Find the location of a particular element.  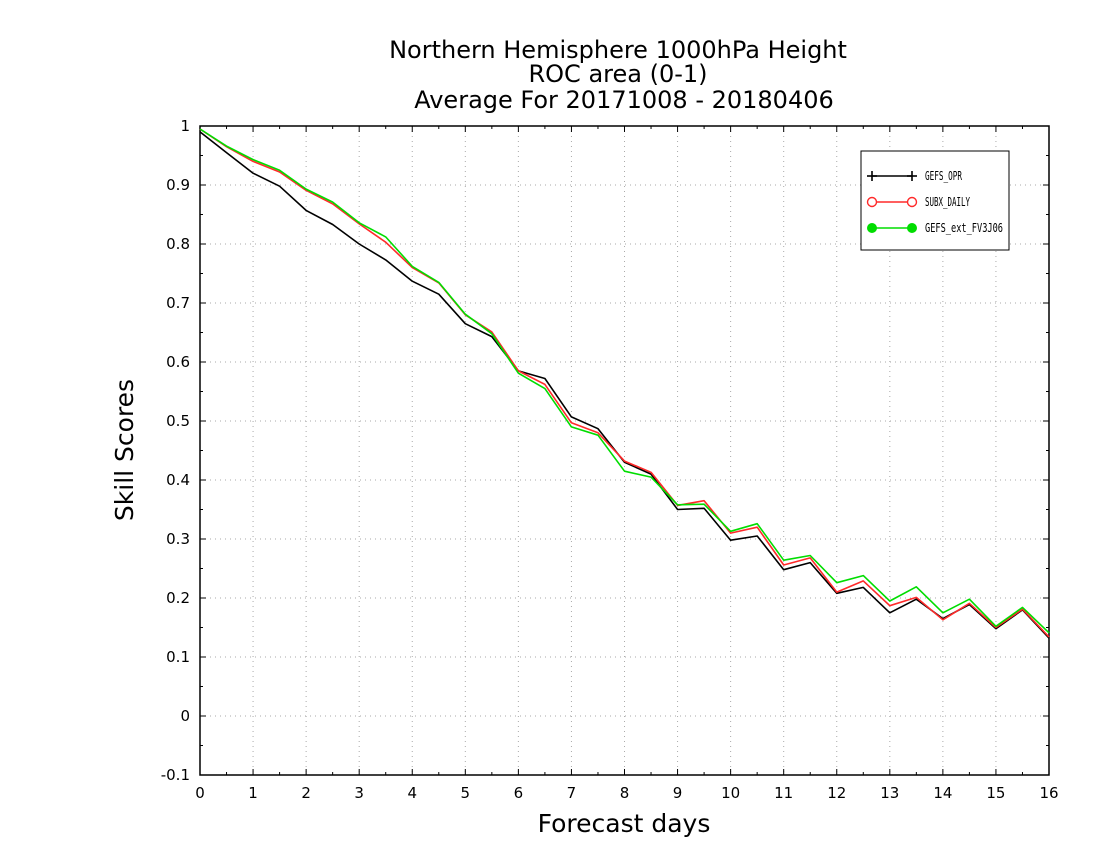

legend: GEFS_OPR SUBX_DAILY GEFS_ext_FV3J06 is located at coordinates (935, 200).